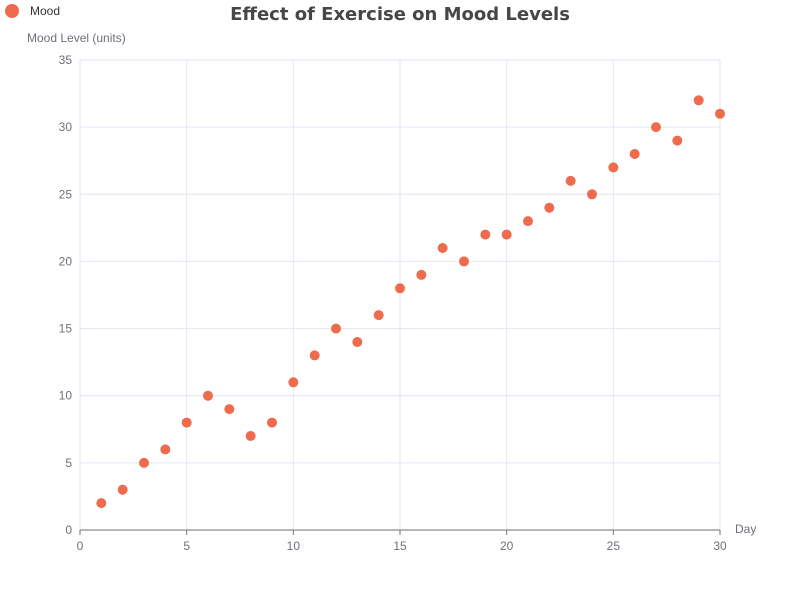  What do you see at coordinates (76, 38) in the screenshot?
I see `y-axis-title: Mood Level (units)` at bounding box center [76, 38].